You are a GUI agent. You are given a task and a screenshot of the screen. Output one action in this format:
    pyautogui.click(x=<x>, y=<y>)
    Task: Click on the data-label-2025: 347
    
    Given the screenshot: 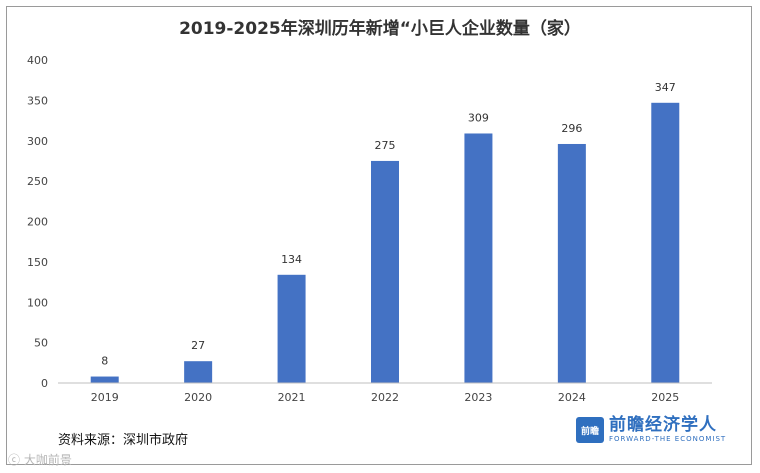 What is the action you would take?
    pyautogui.click(x=665, y=87)
    